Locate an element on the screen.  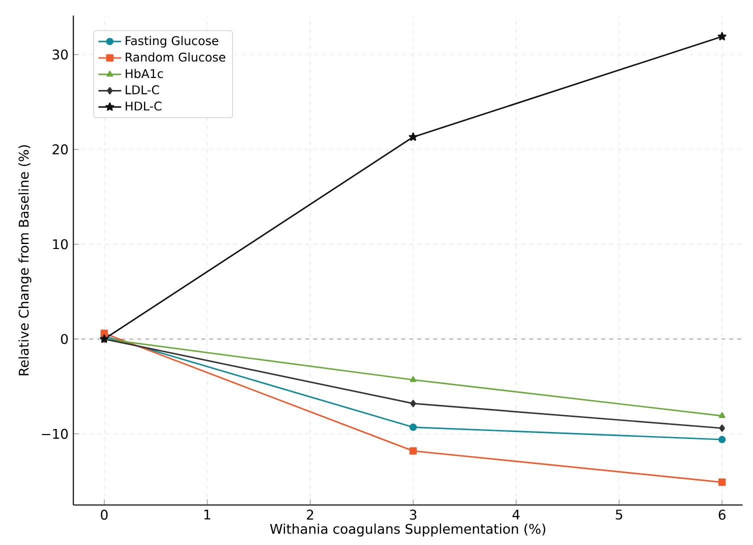
legend-label: Fasting Glucose is located at coordinates (172, 42).